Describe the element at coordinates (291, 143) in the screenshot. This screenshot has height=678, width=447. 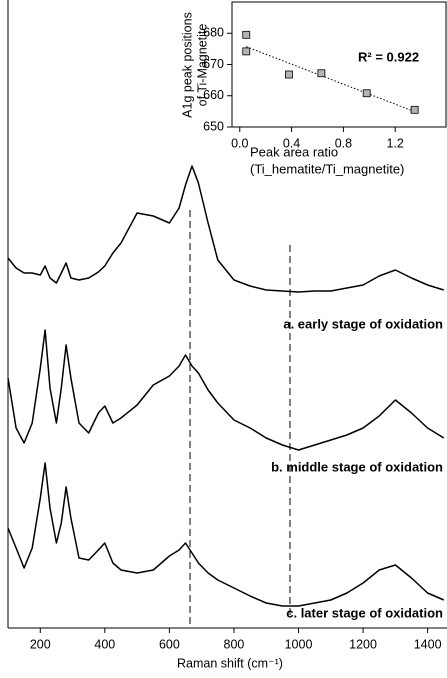
I see `x-tick-label: 0.4` at that location.